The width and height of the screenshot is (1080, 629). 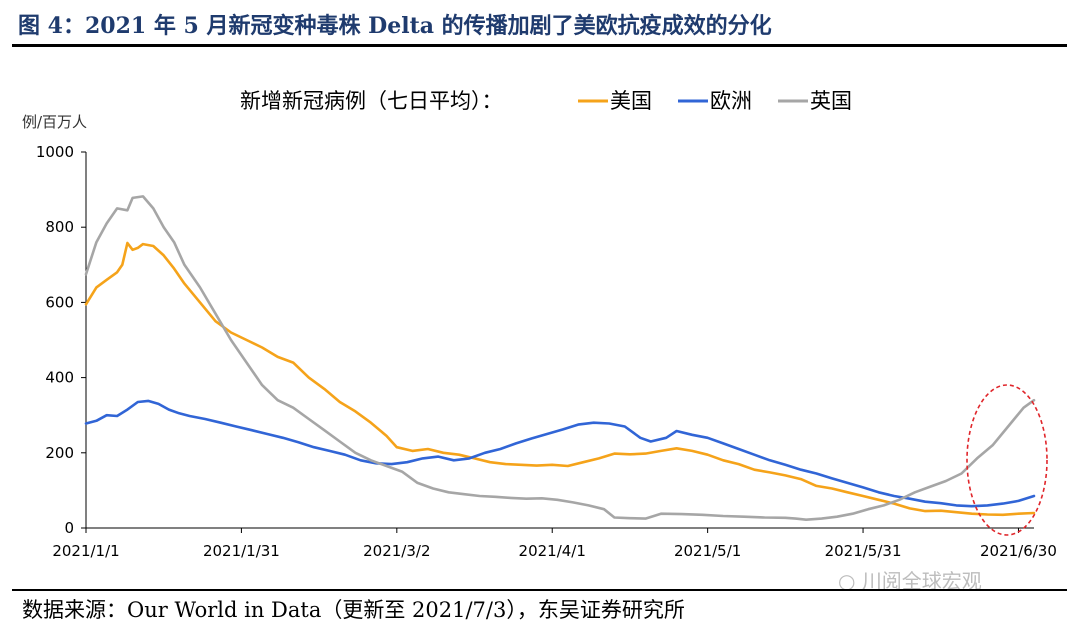 What do you see at coordinates (59, 302) in the screenshot?
I see `y-tick-label: 600` at bounding box center [59, 302].